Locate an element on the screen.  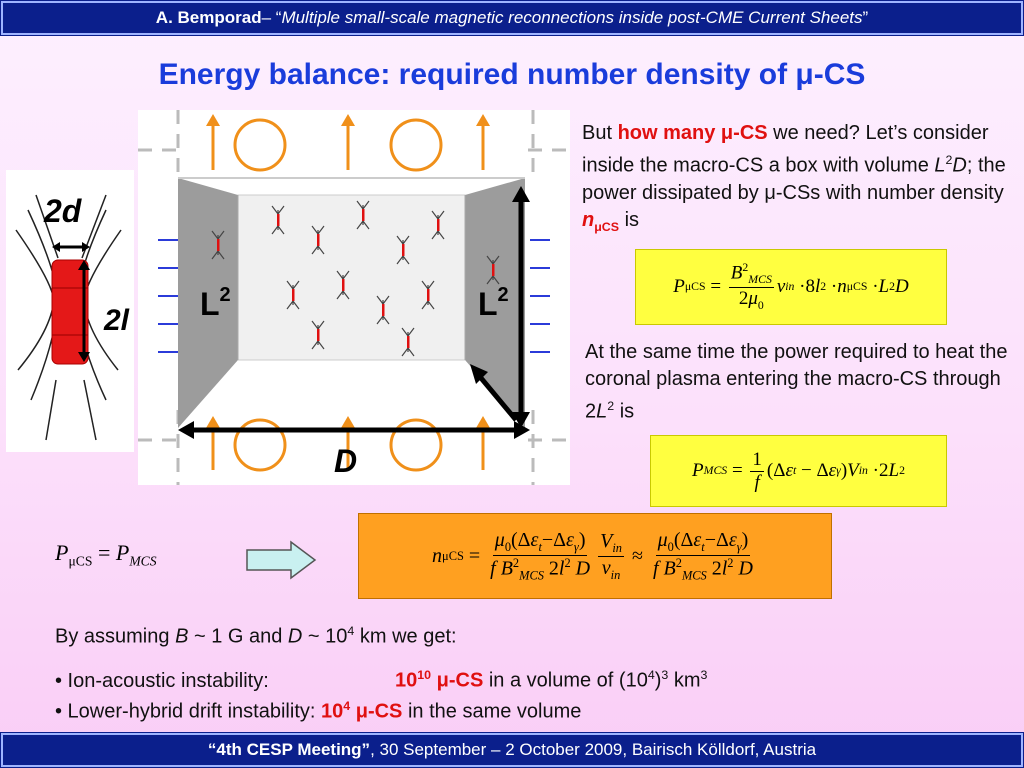
header-sep: – “ is located at coordinates (271, 17).